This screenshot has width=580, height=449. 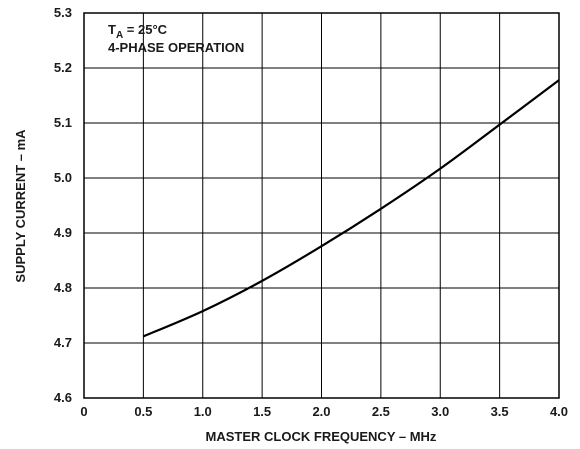 I want to click on x-tick-label: 3.5, so click(x=500, y=411).